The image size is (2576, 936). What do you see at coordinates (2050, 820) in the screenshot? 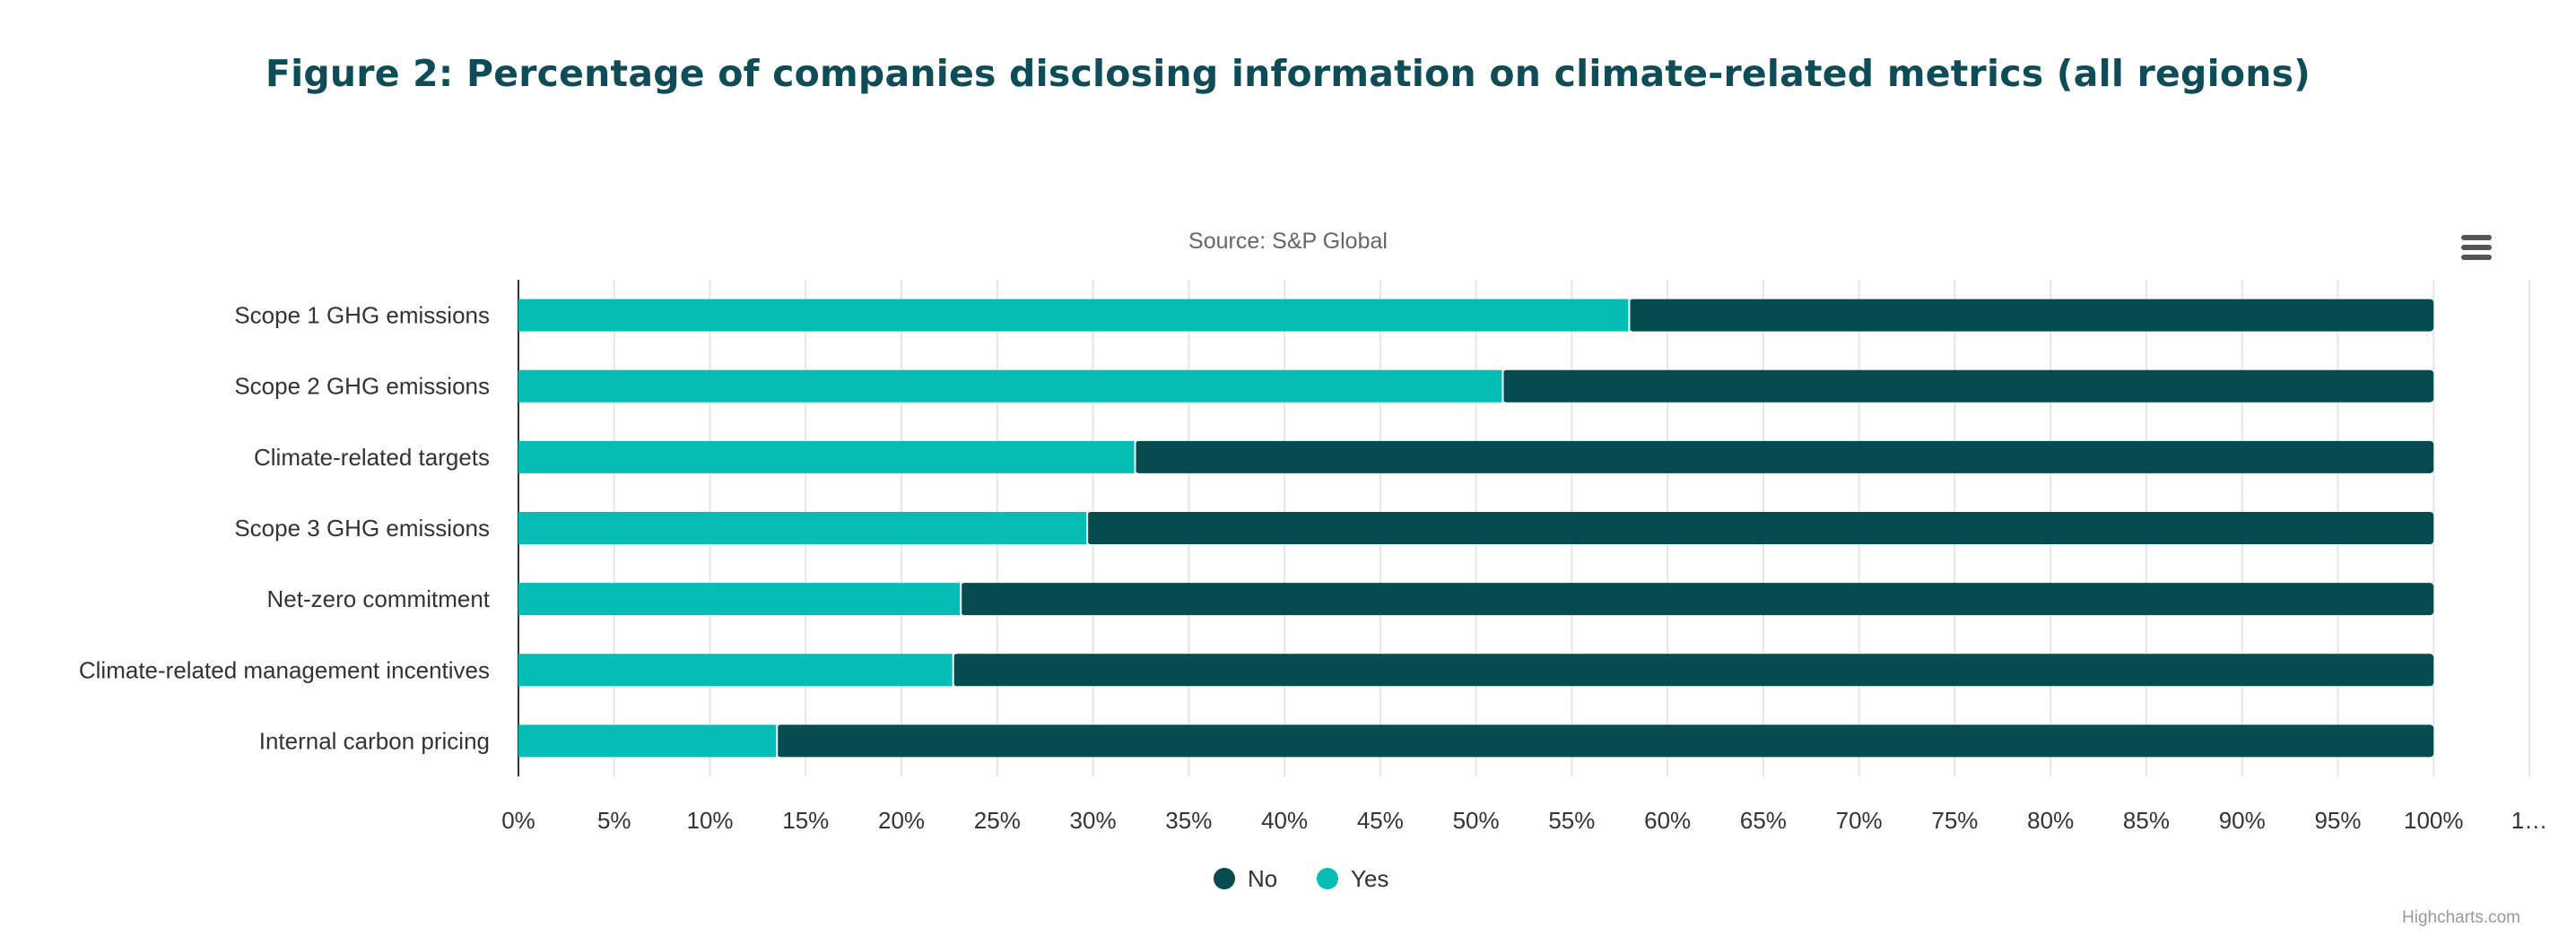
I see `x-tick-label: 80%` at bounding box center [2050, 820].